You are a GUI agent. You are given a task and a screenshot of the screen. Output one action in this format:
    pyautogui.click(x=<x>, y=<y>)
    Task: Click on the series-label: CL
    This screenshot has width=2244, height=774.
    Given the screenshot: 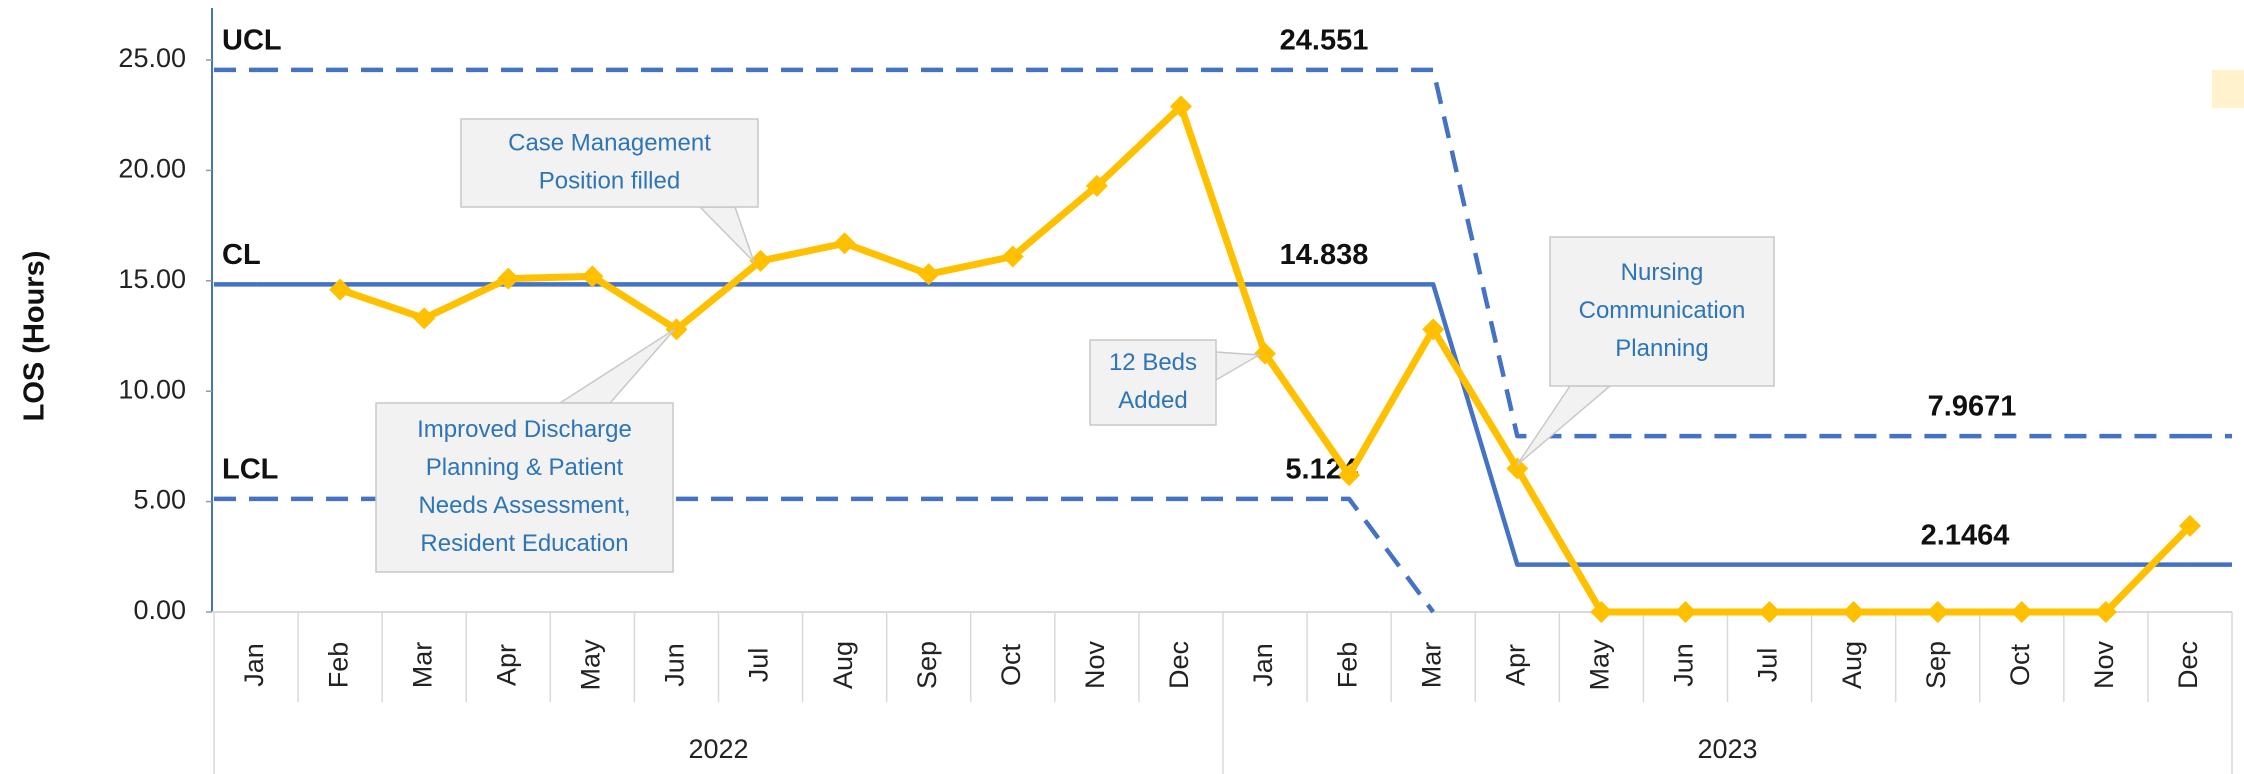 What is the action you would take?
    pyautogui.click(x=241, y=255)
    